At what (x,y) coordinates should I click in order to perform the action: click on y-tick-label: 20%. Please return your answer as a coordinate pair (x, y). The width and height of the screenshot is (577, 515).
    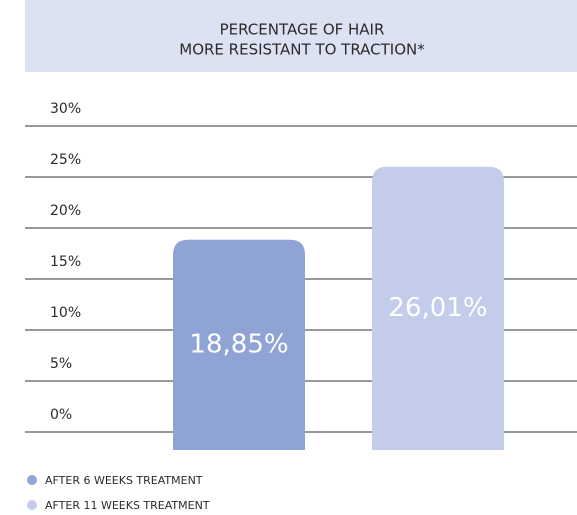
    Looking at the image, I should click on (65, 211).